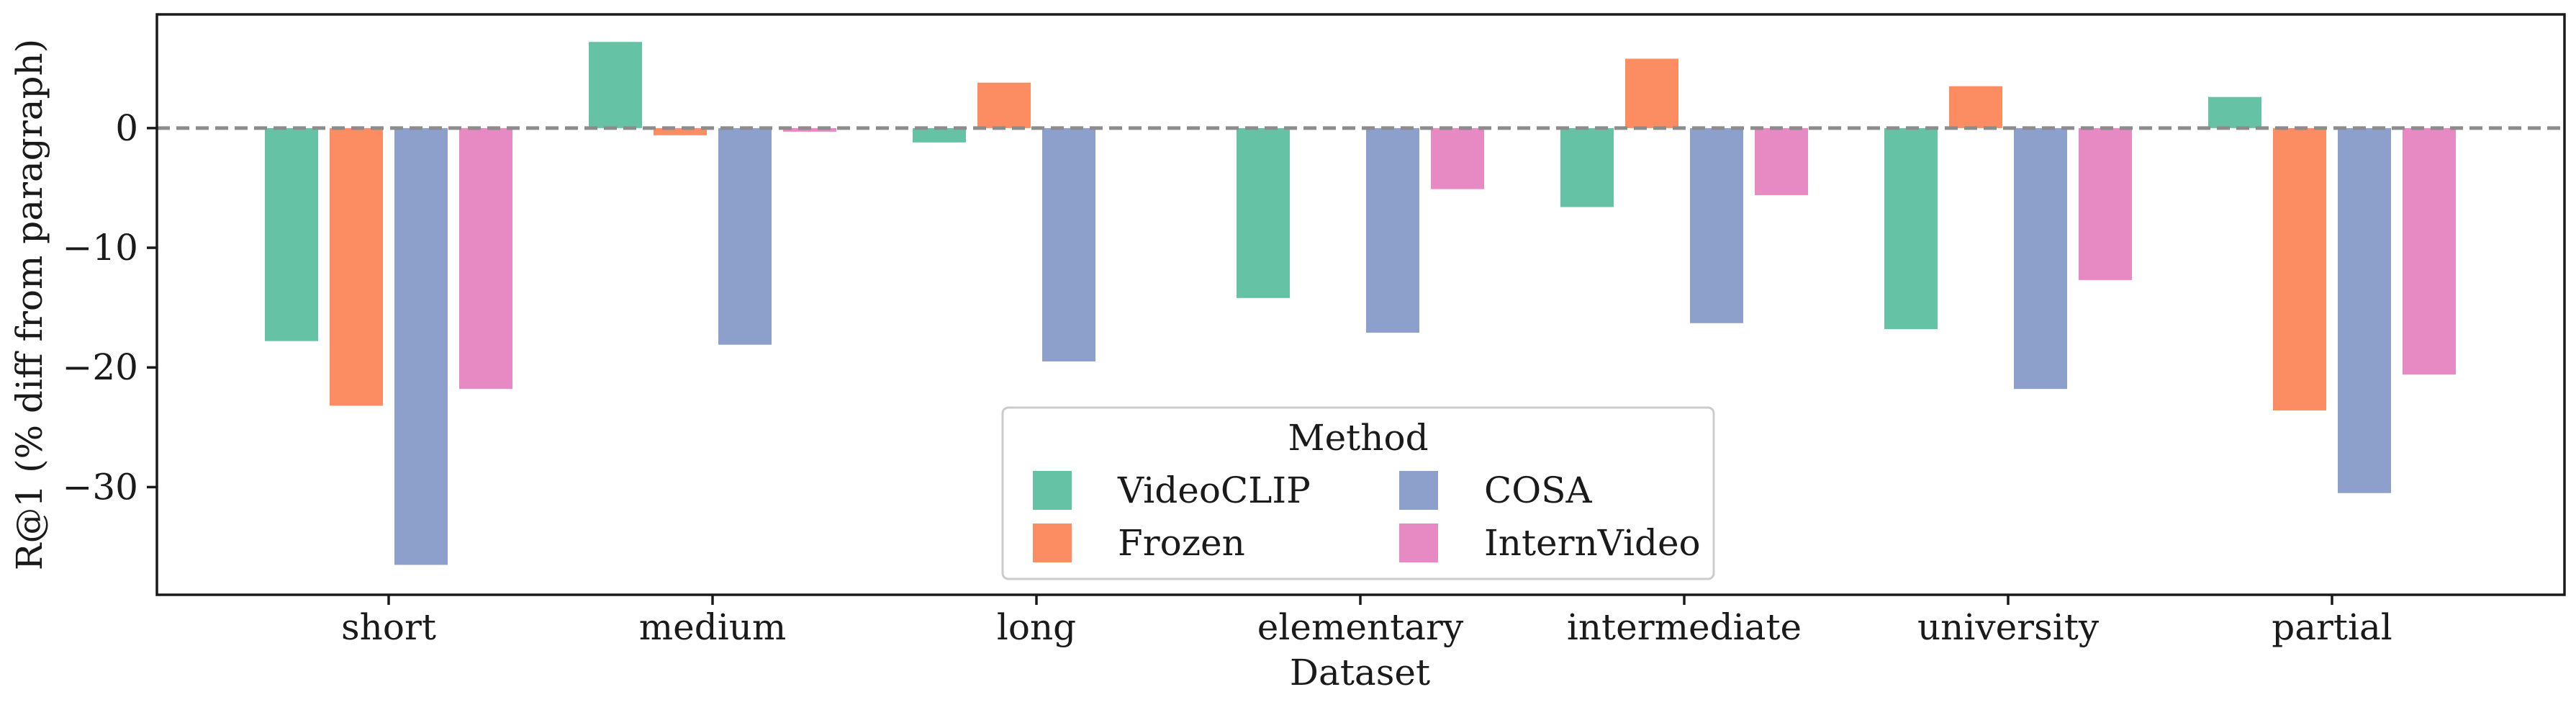 This screenshot has width=2576, height=710. Describe the element at coordinates (1360, 672) in the screenshot. I see `x-axis-title: Dataset` at that location.